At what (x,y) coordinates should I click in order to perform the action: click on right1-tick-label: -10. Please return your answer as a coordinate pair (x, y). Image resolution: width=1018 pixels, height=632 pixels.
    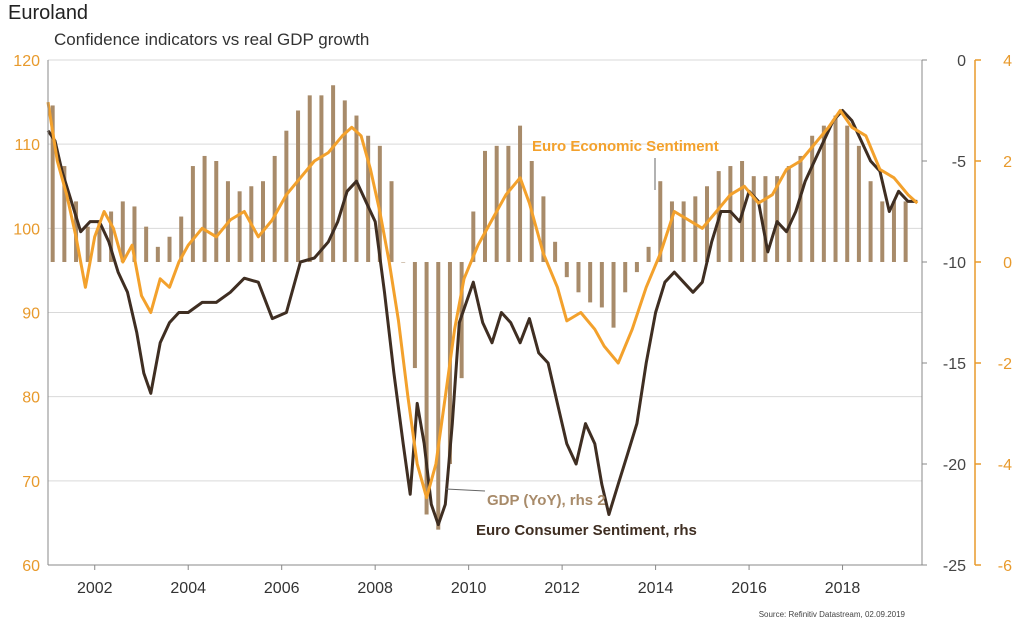
    Looking at the image, I should click on (954, 263).